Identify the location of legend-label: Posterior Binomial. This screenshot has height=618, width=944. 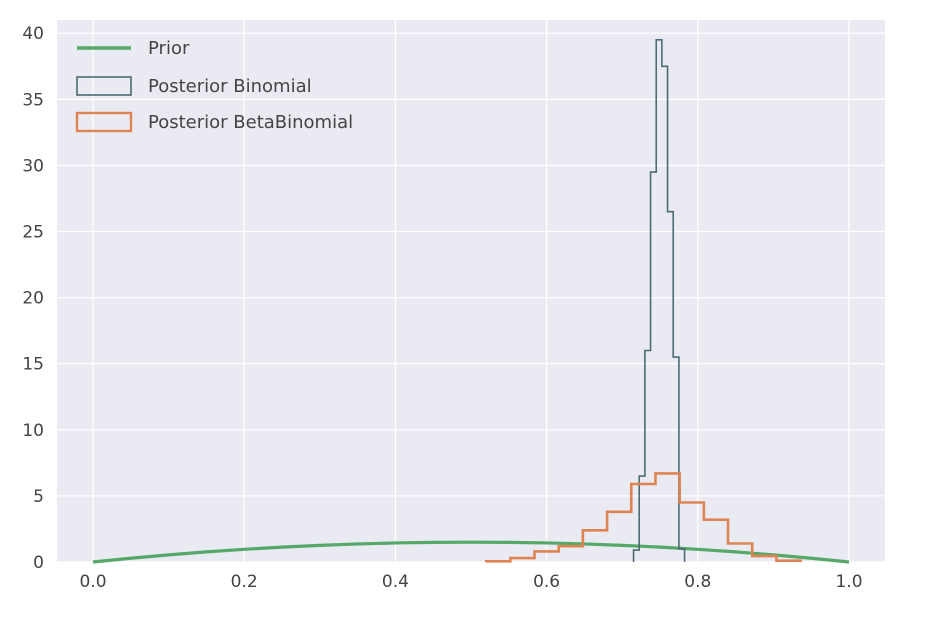
(230, 86).